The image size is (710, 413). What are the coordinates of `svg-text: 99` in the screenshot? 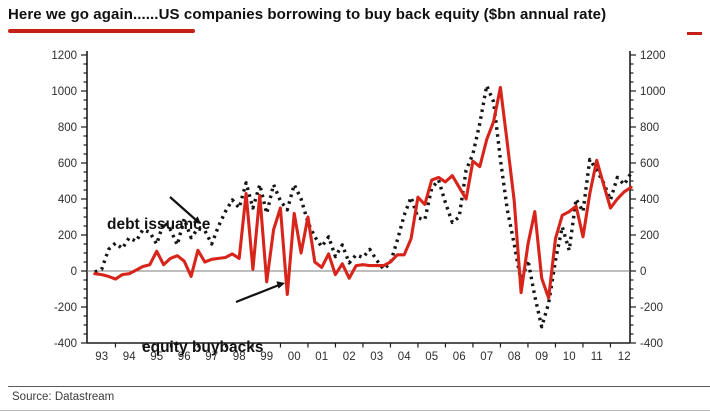 It's located at (266, 357).